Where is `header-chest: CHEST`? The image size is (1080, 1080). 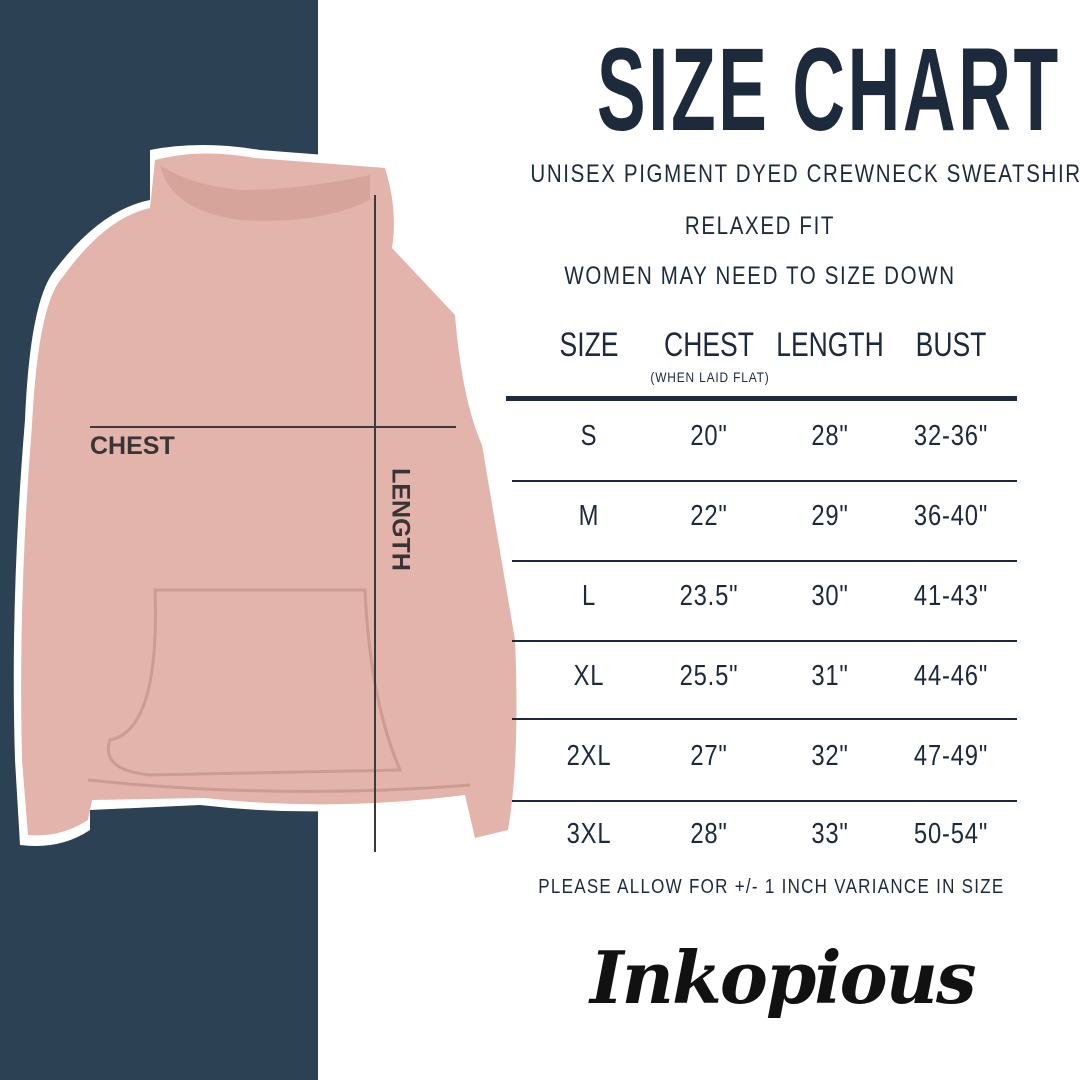 header-chest: CHEST is located at coordinates (709, 345).